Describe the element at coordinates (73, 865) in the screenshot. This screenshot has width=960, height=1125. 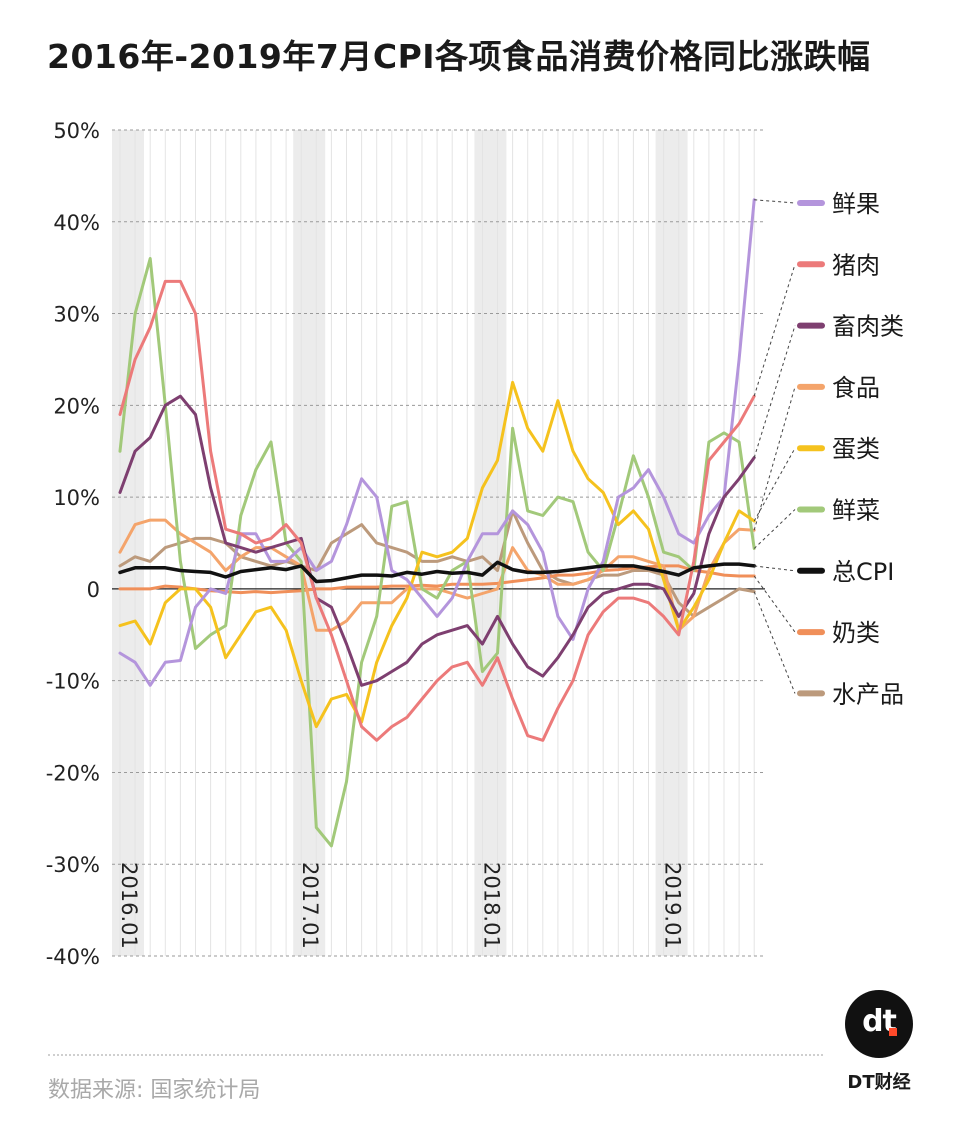
I see `y-tick-label: -30%` at that location.